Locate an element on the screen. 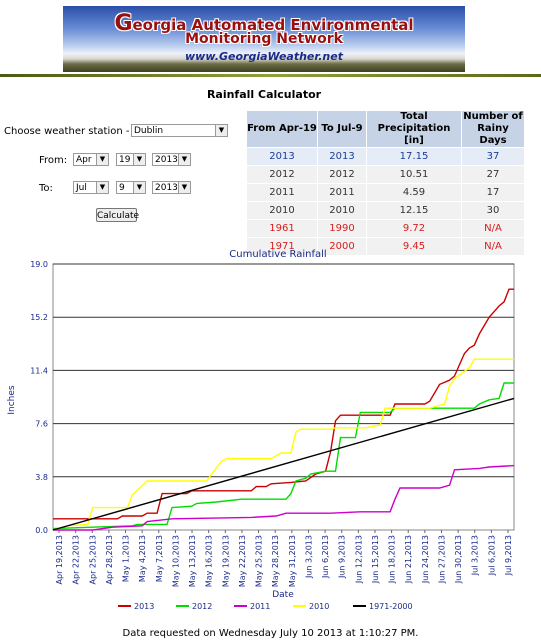  cell-to: 1990 is located at coordinates (342, 228).